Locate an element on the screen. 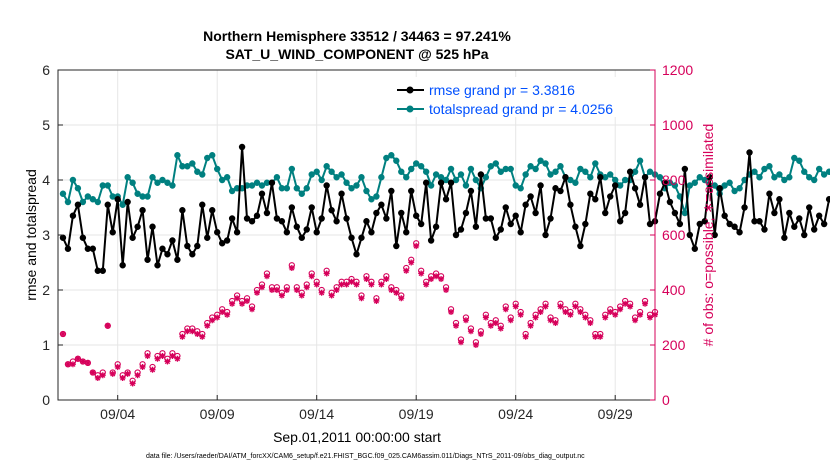 The height and width of the screenshot is (470, 830). y-left-tick-label: 2 is located at coordinates (46, 290).